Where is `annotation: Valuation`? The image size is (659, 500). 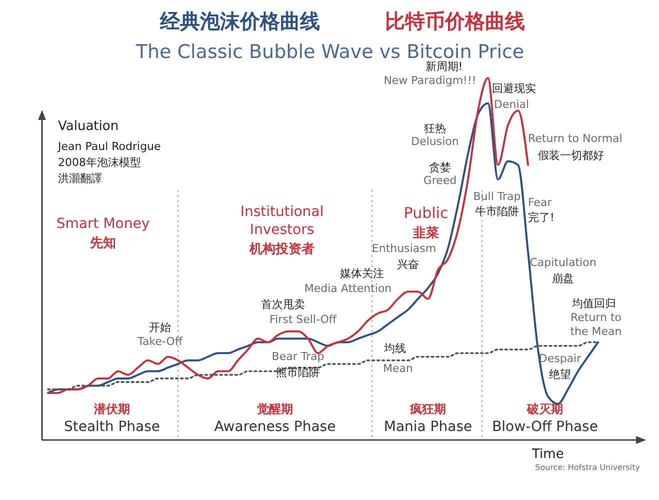 annotation: Valuation is located at coordinates (88, 126).